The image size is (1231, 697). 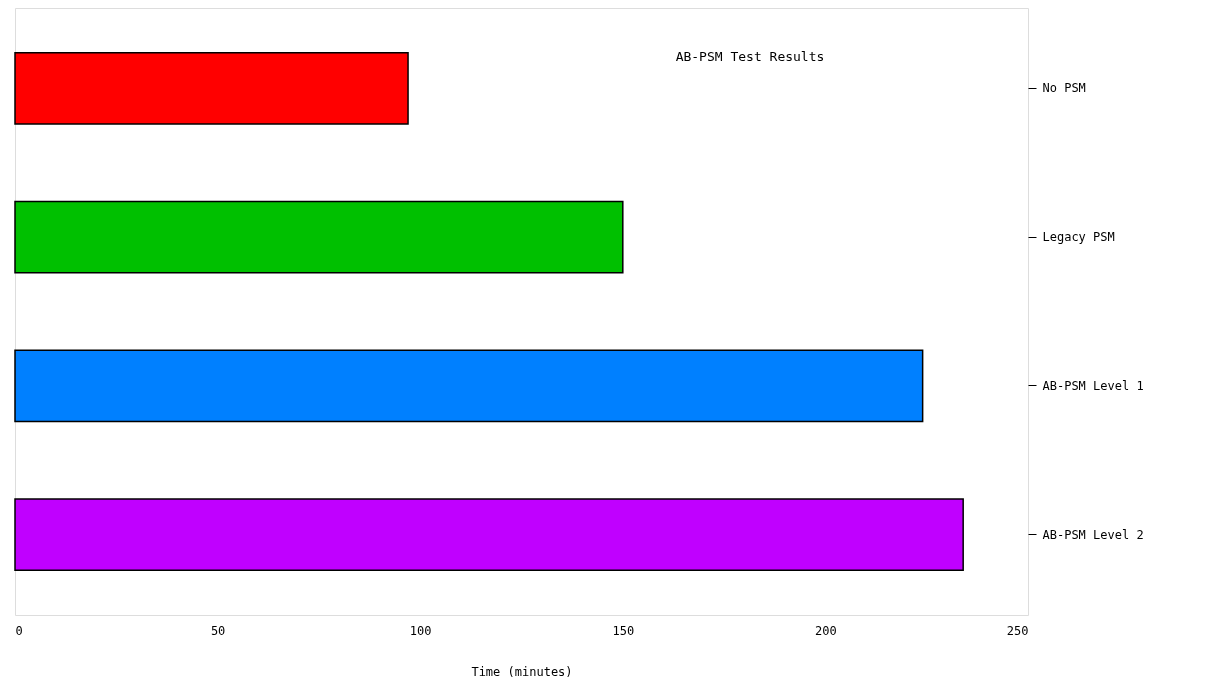 I want to click on x-tick-label: 250, so click(x=1017, y=630).